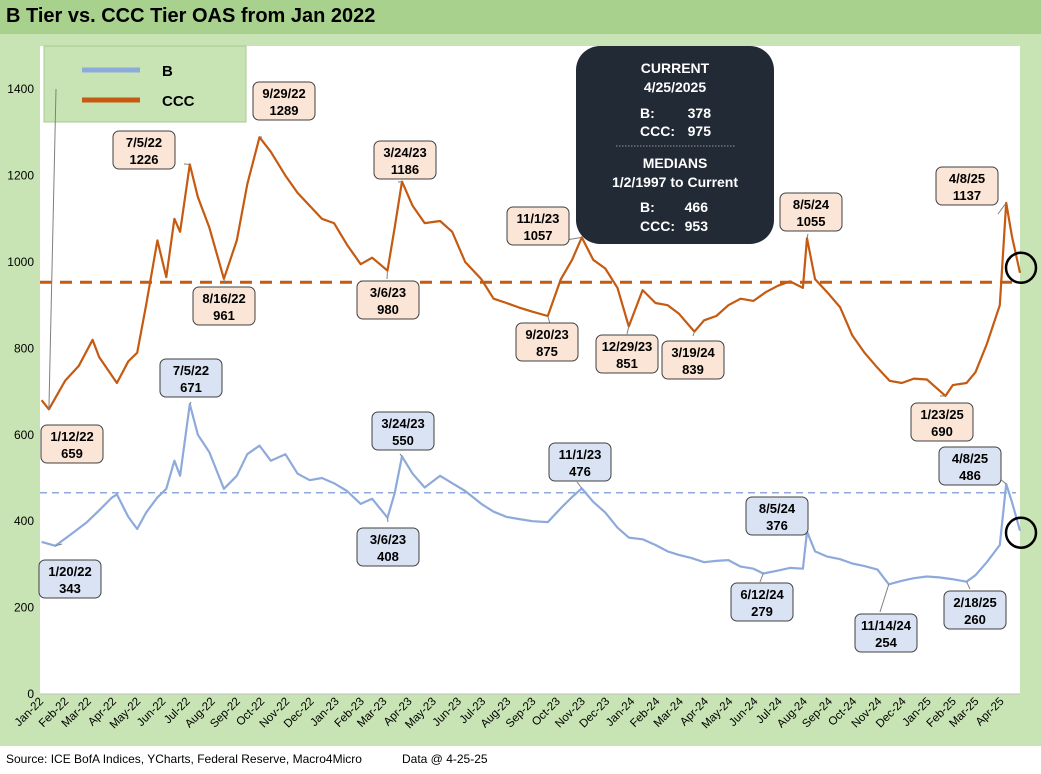 This screenshot has height=774, width=1041. I want to click on ccc-callout: 3/24/23 1186, so click(405, 161).